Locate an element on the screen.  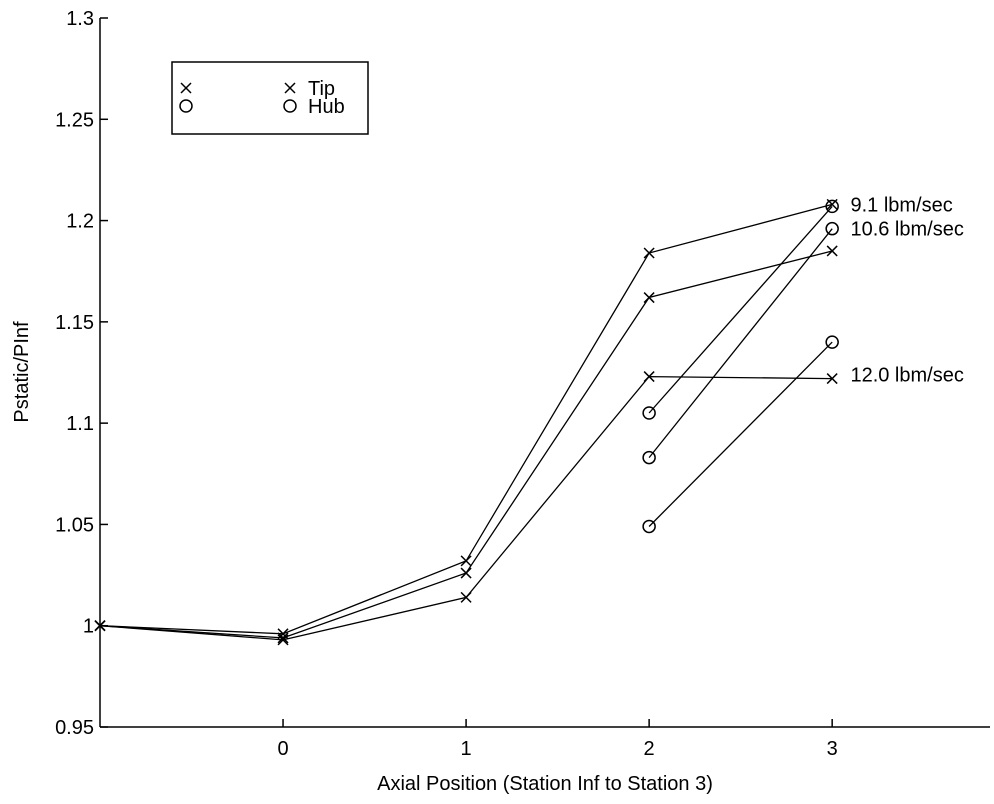
legend: Tip Hub is located at coordinates (270, 98).